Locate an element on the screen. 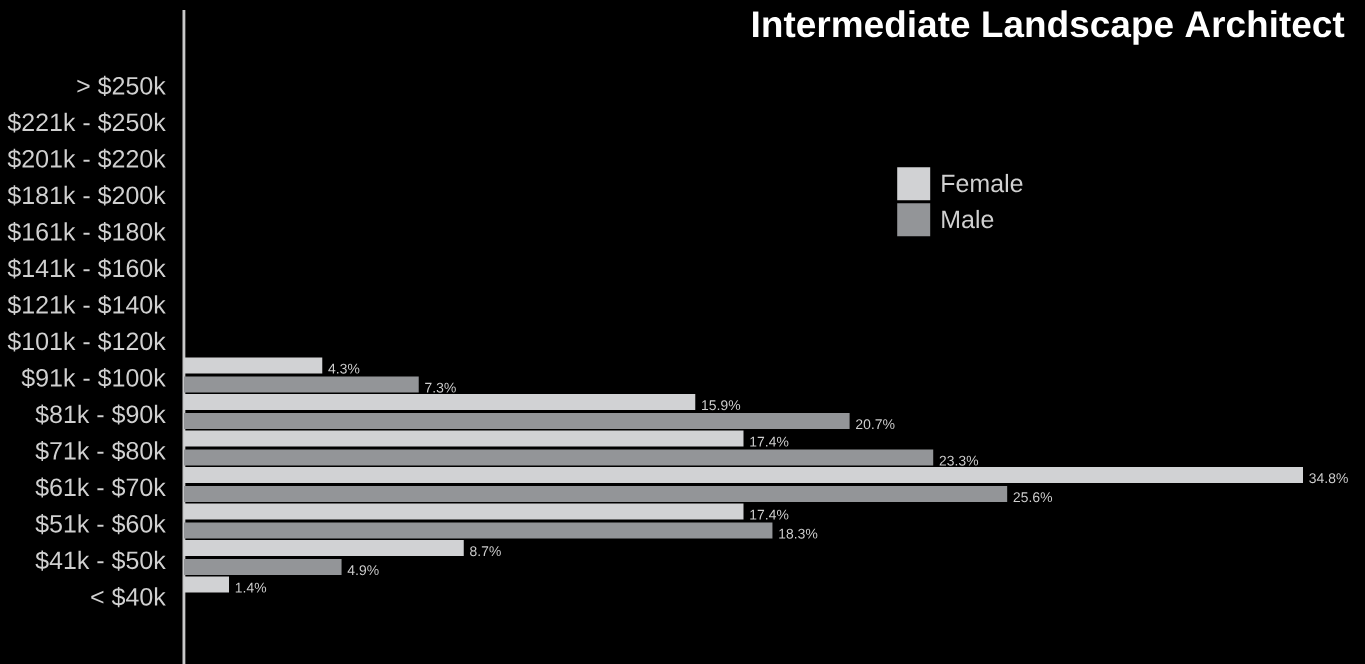  y-tick-label: $101k - $120k is located at coordinates (86, 341).